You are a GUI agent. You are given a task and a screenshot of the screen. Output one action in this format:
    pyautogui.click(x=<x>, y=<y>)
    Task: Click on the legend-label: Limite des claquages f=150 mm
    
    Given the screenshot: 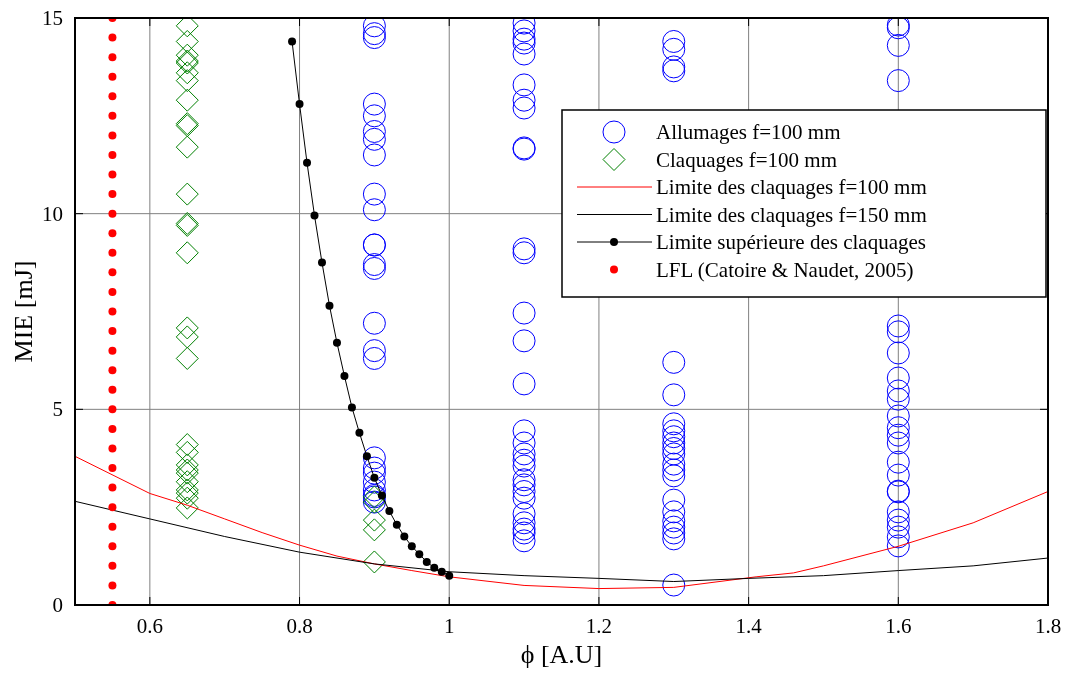 What is the action you would take?
    pyautogui.click(x=791, y=214)
    